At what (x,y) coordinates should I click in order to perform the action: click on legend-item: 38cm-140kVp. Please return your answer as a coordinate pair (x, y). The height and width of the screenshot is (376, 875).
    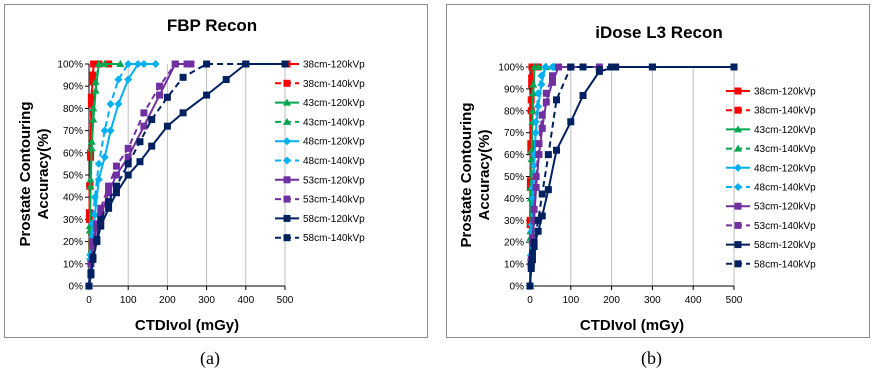
    Looking at the image, I should click on (320, 84).